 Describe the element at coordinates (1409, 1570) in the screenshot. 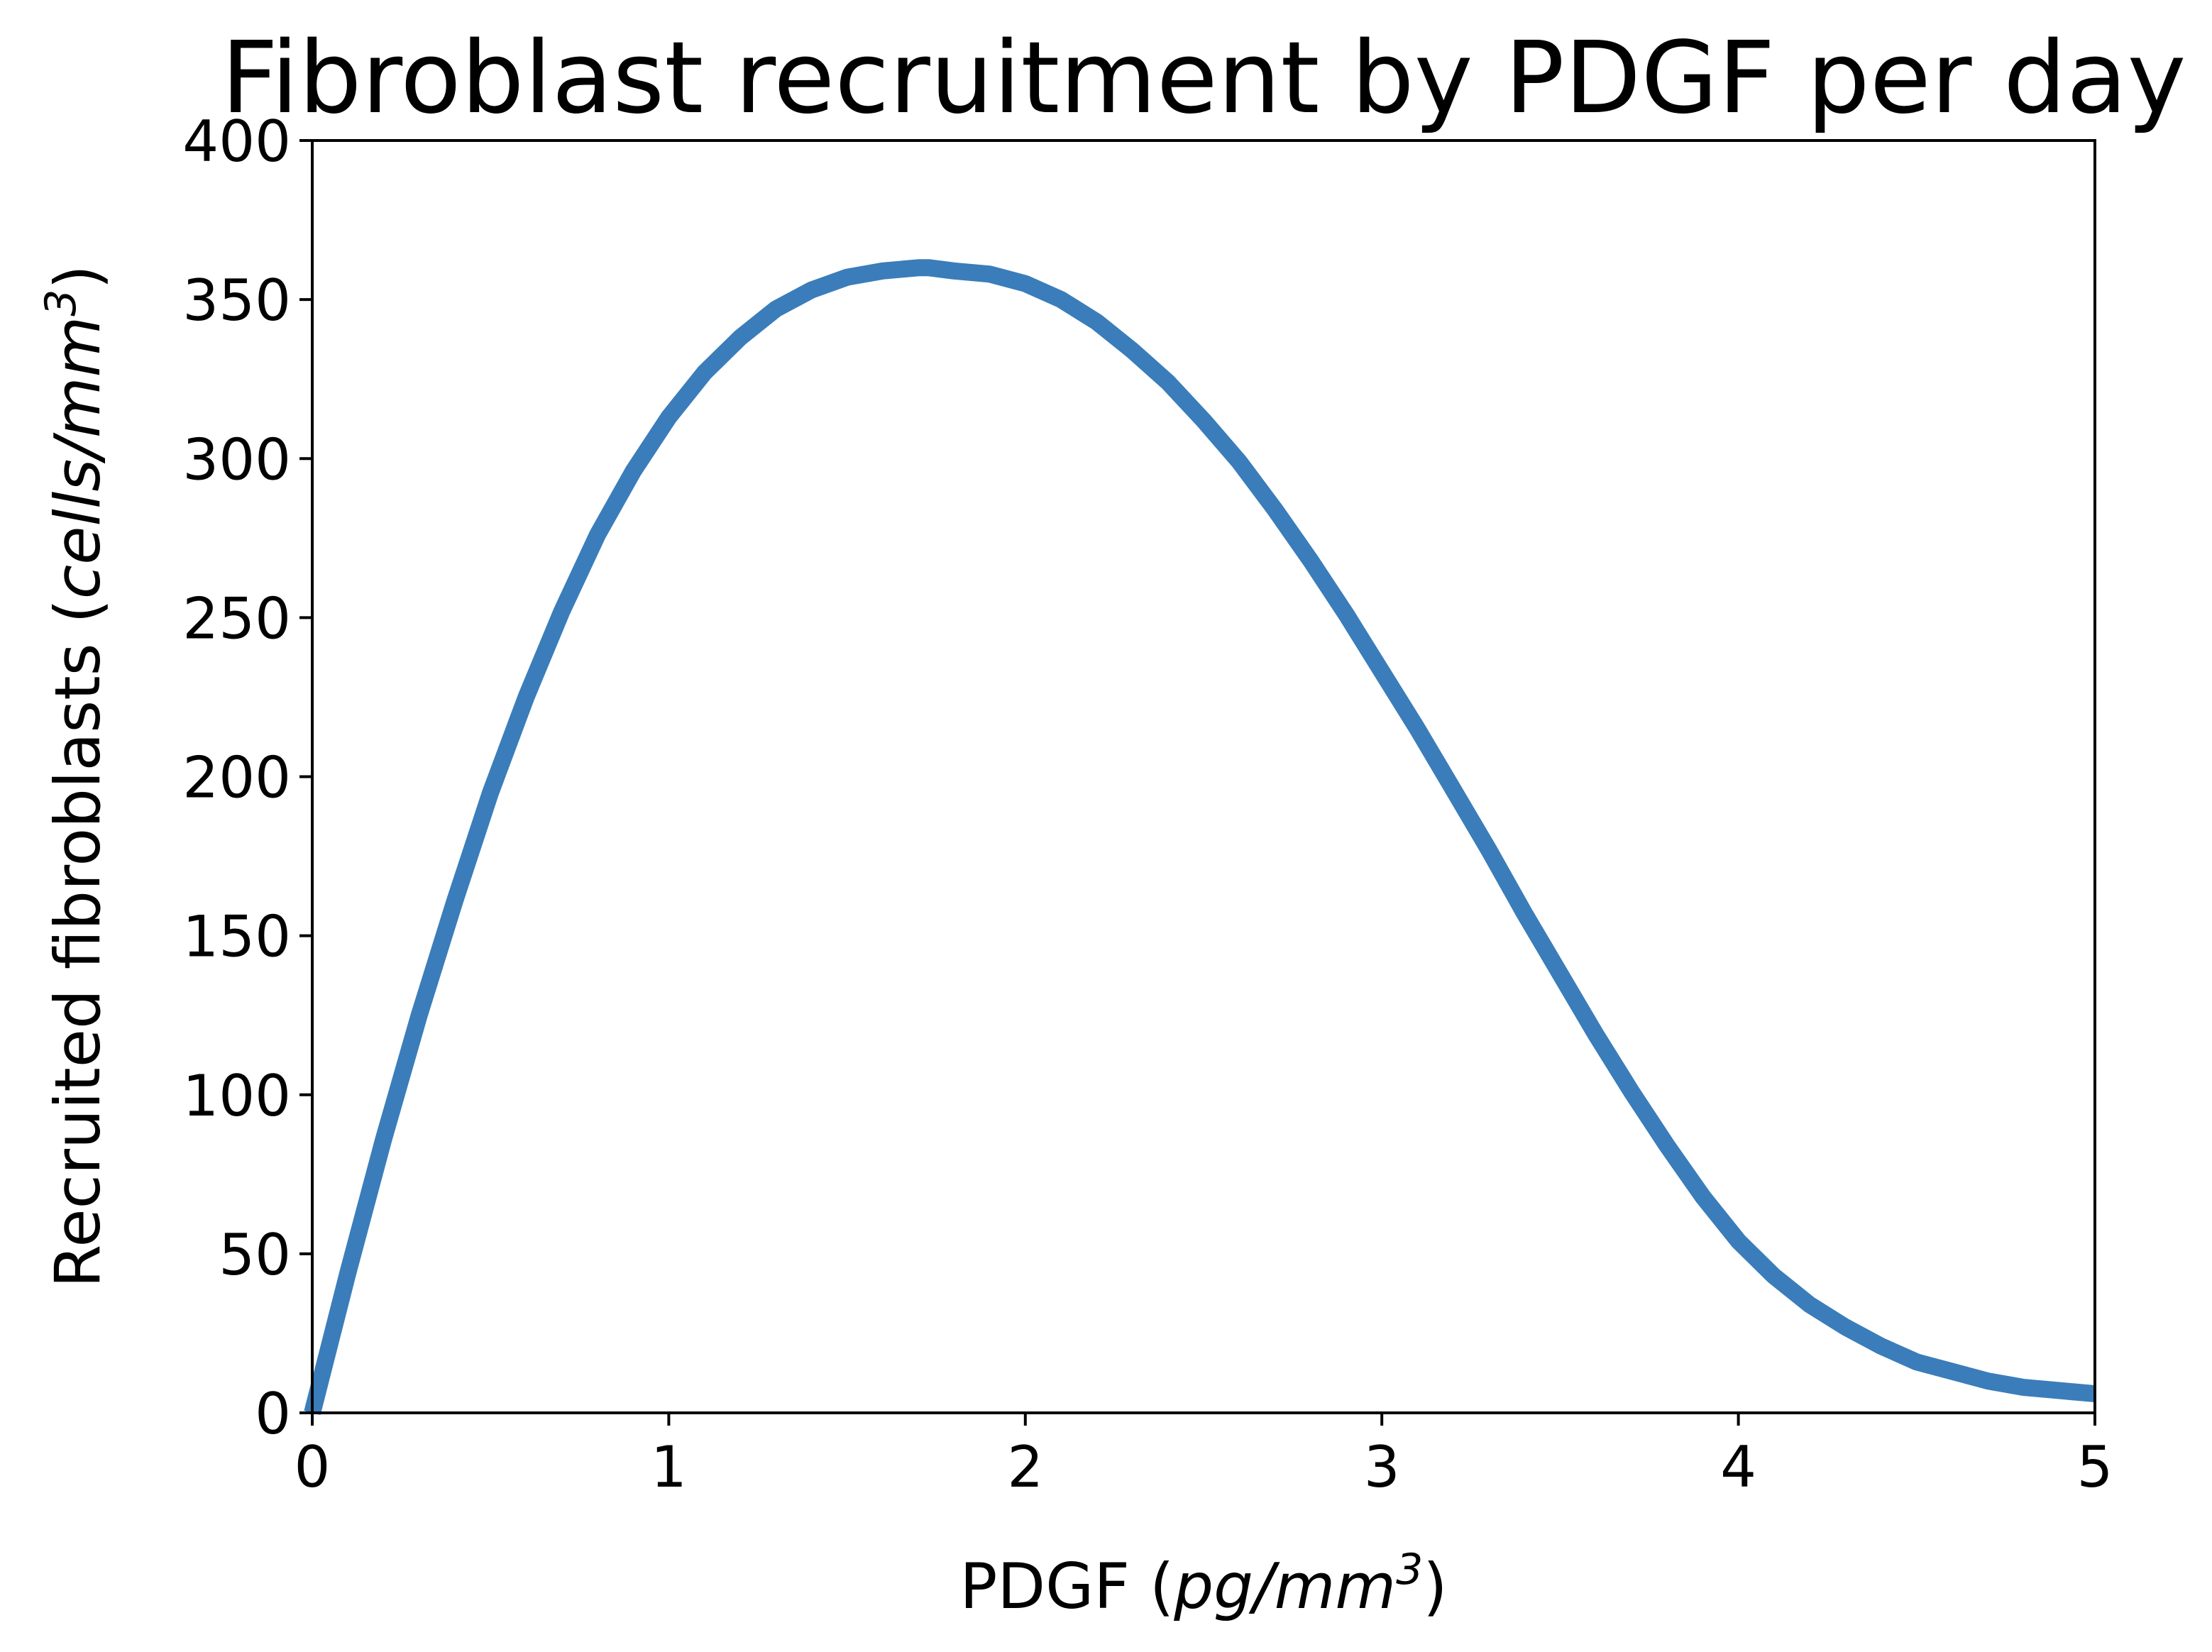

I see `x-axis-label-sup: 3` at that location.